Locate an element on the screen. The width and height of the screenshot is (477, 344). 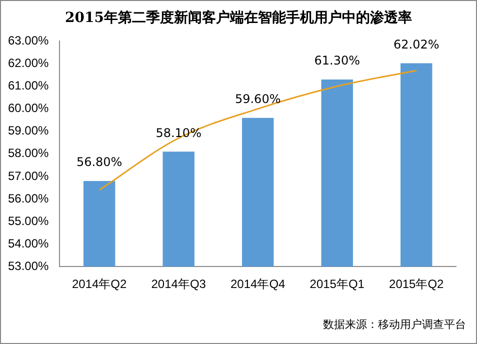
y-tick-label: 54.00% is located at coordinates (29, 243).